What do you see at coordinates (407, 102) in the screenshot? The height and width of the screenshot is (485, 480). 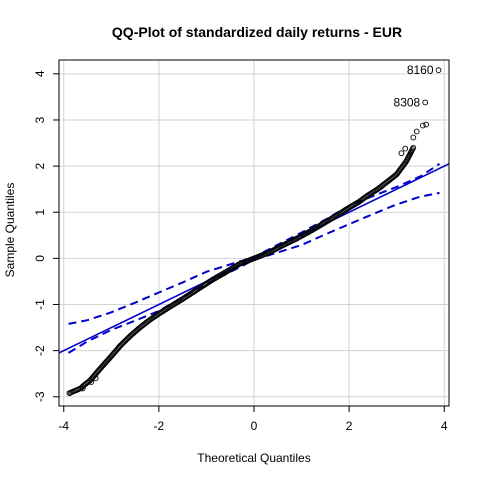 I see `outlier-label: 8308` at bounding box center [407, 102].